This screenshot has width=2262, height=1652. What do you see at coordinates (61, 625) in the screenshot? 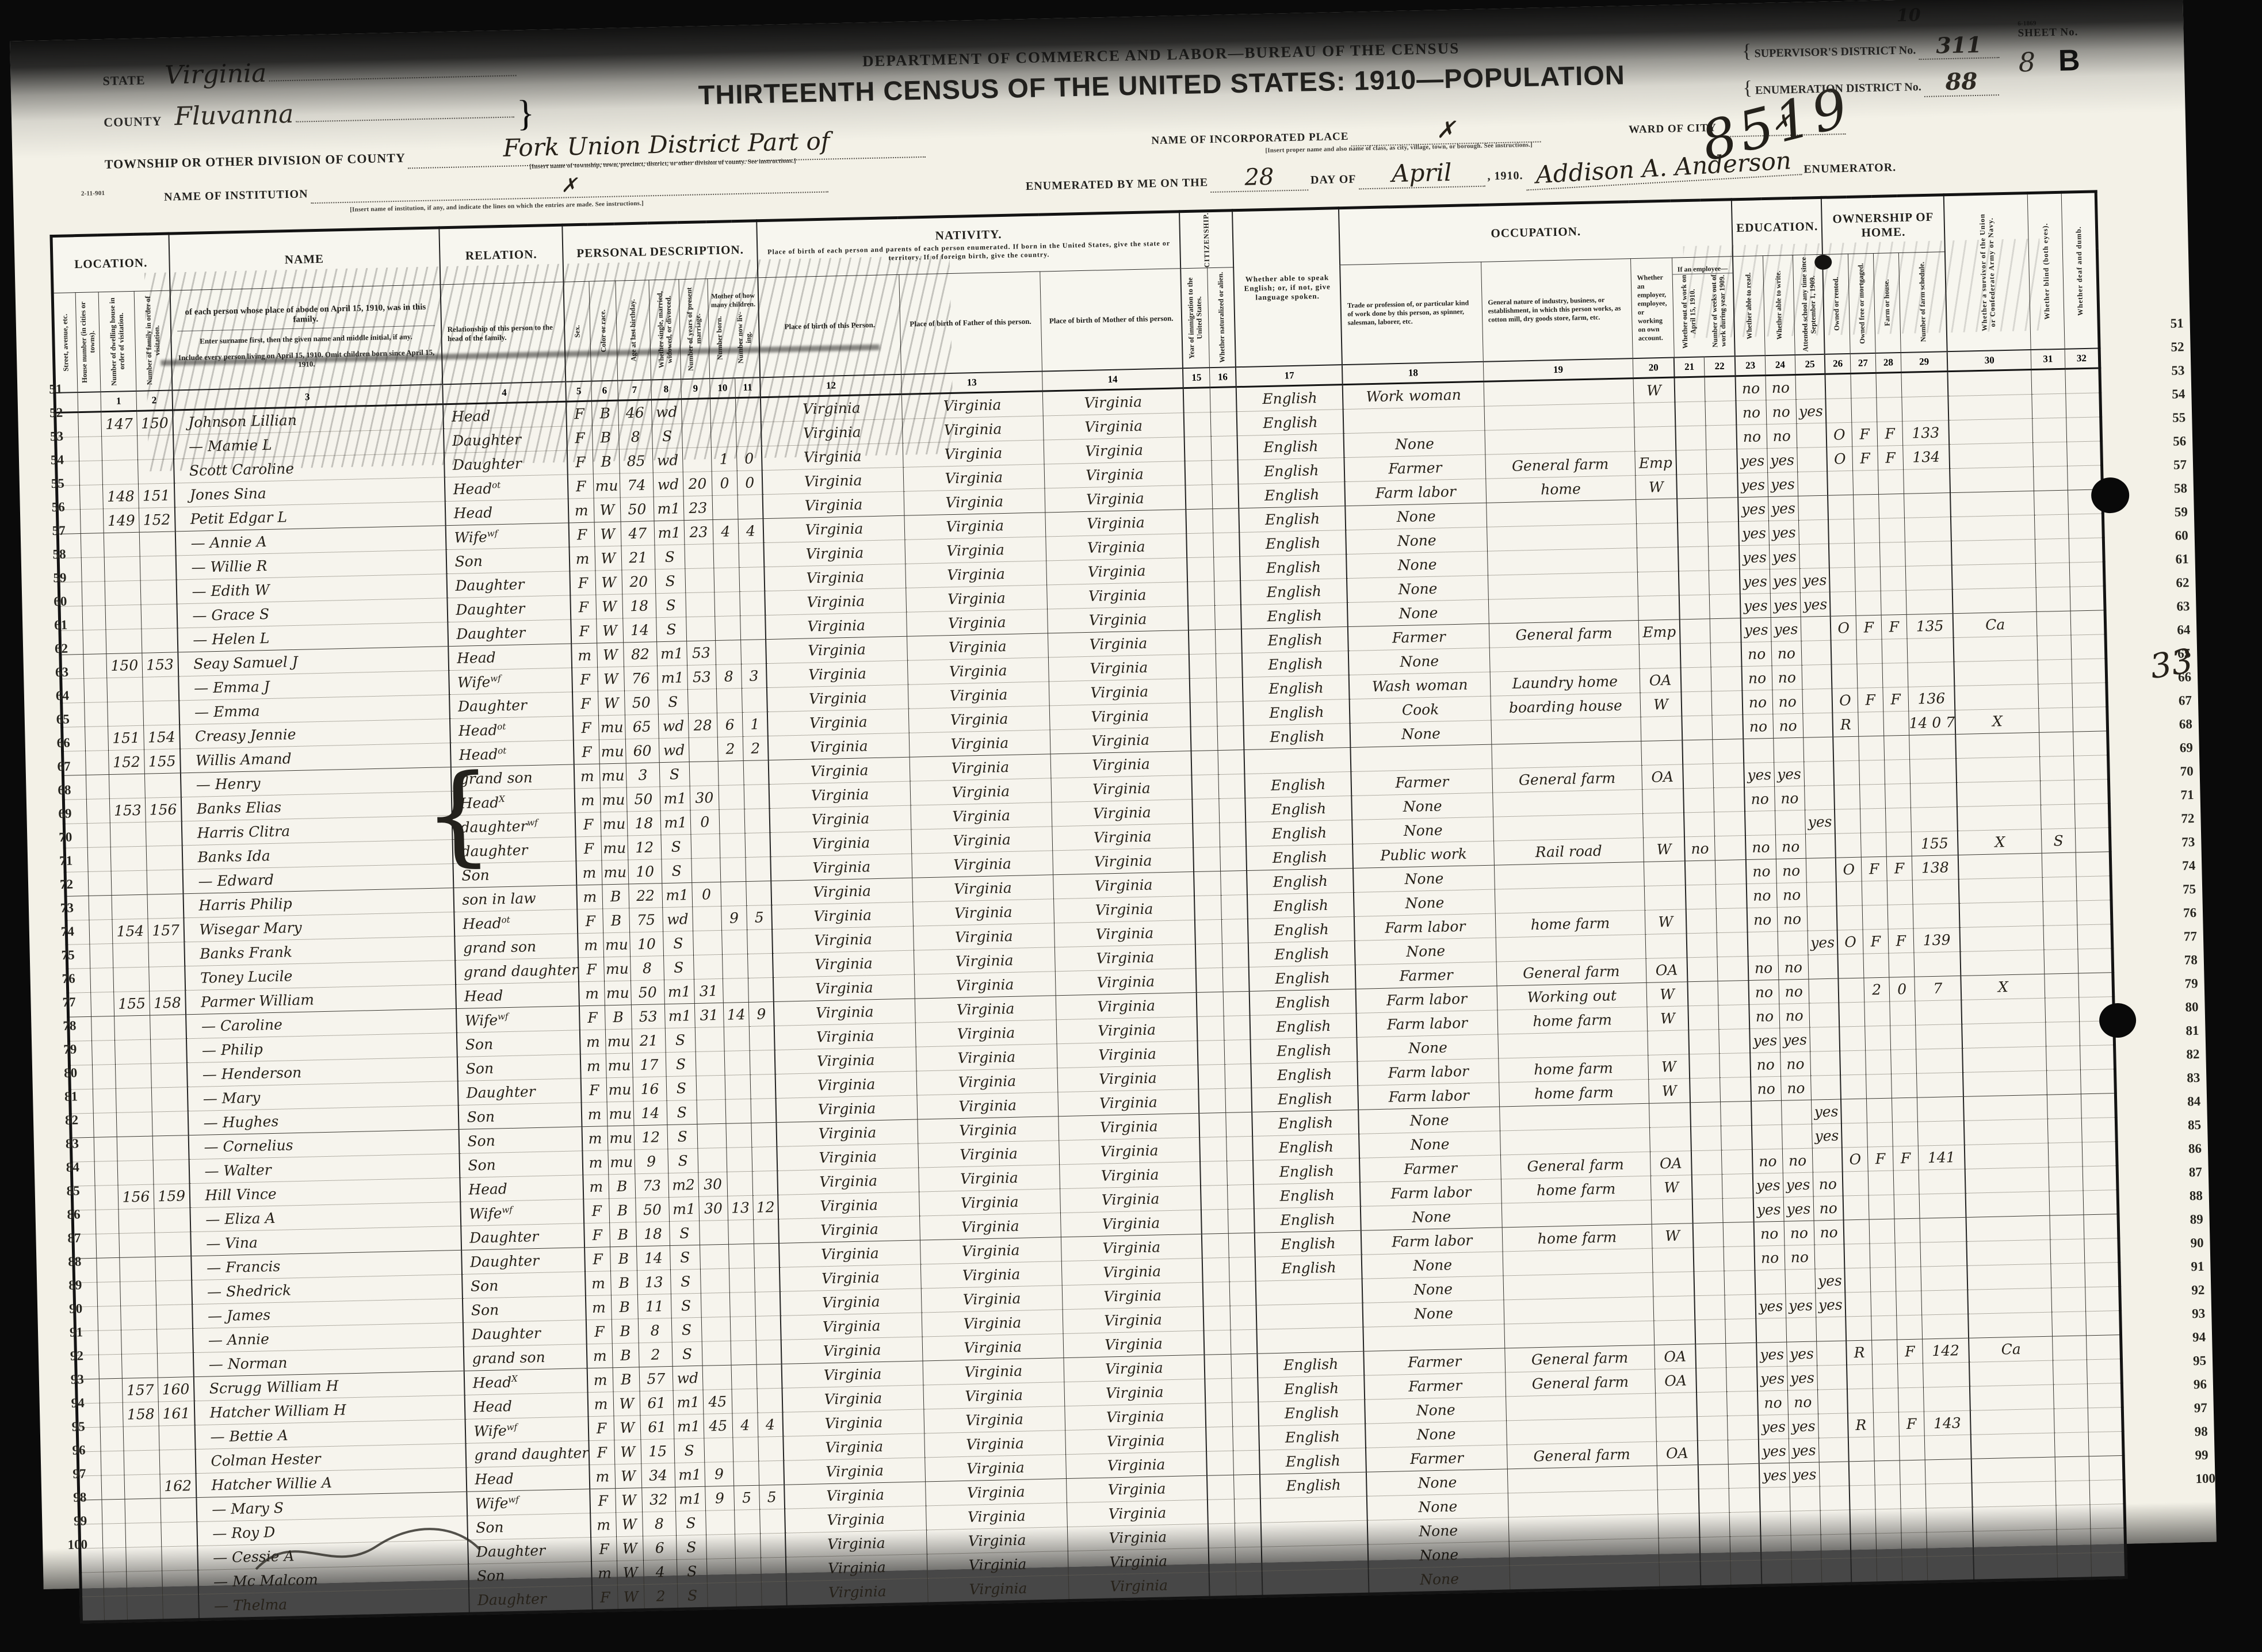
I see `line-number: 61` at bounding box center [61, 625].